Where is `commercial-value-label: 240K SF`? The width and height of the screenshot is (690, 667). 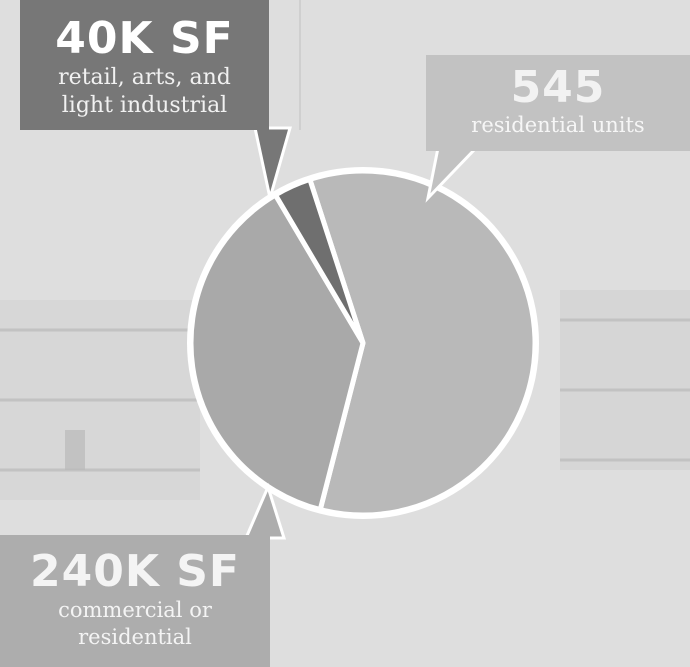
commercial-value-label: 240K SF is located at coordinates (134, 571).